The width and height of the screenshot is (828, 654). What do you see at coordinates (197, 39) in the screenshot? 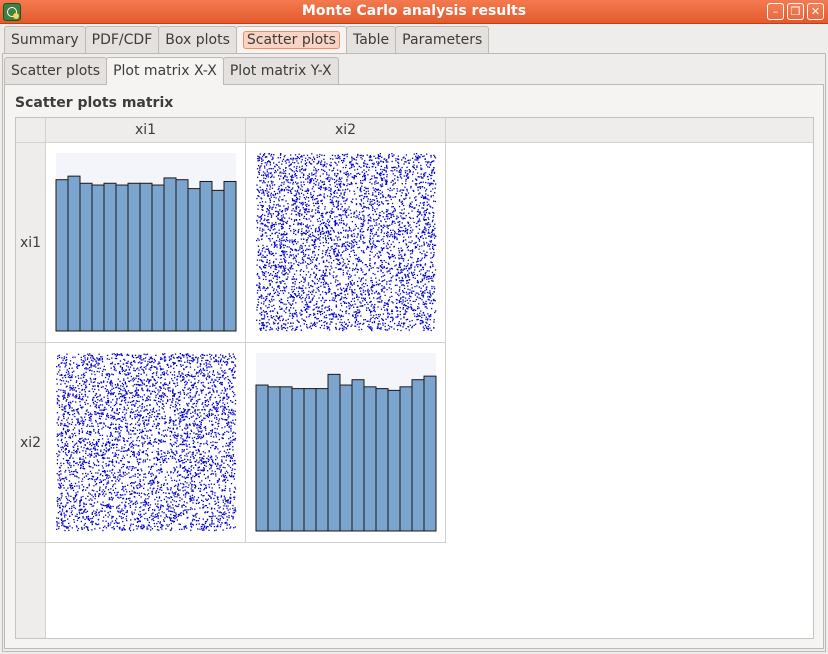
I see `tab-box-plots: Box plots` at bounding box center [197, 39].